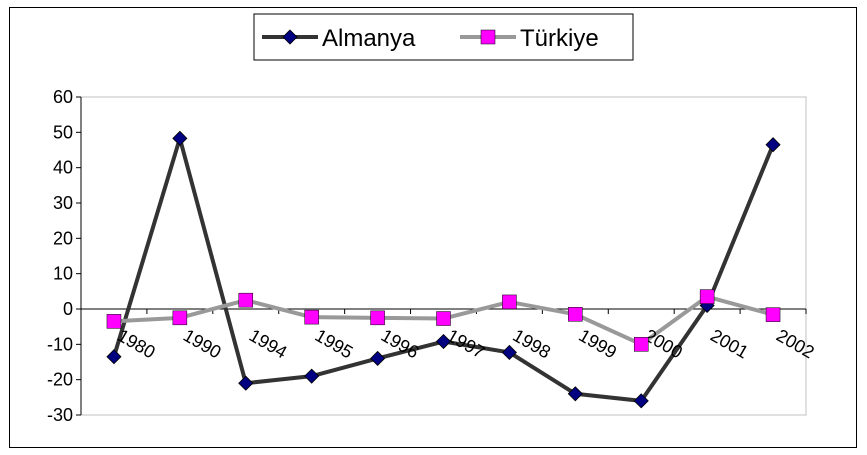  Describe the element at coordinates (443, 37) in the screenshot. I see `legend: Almanya Türkiye` at that location.